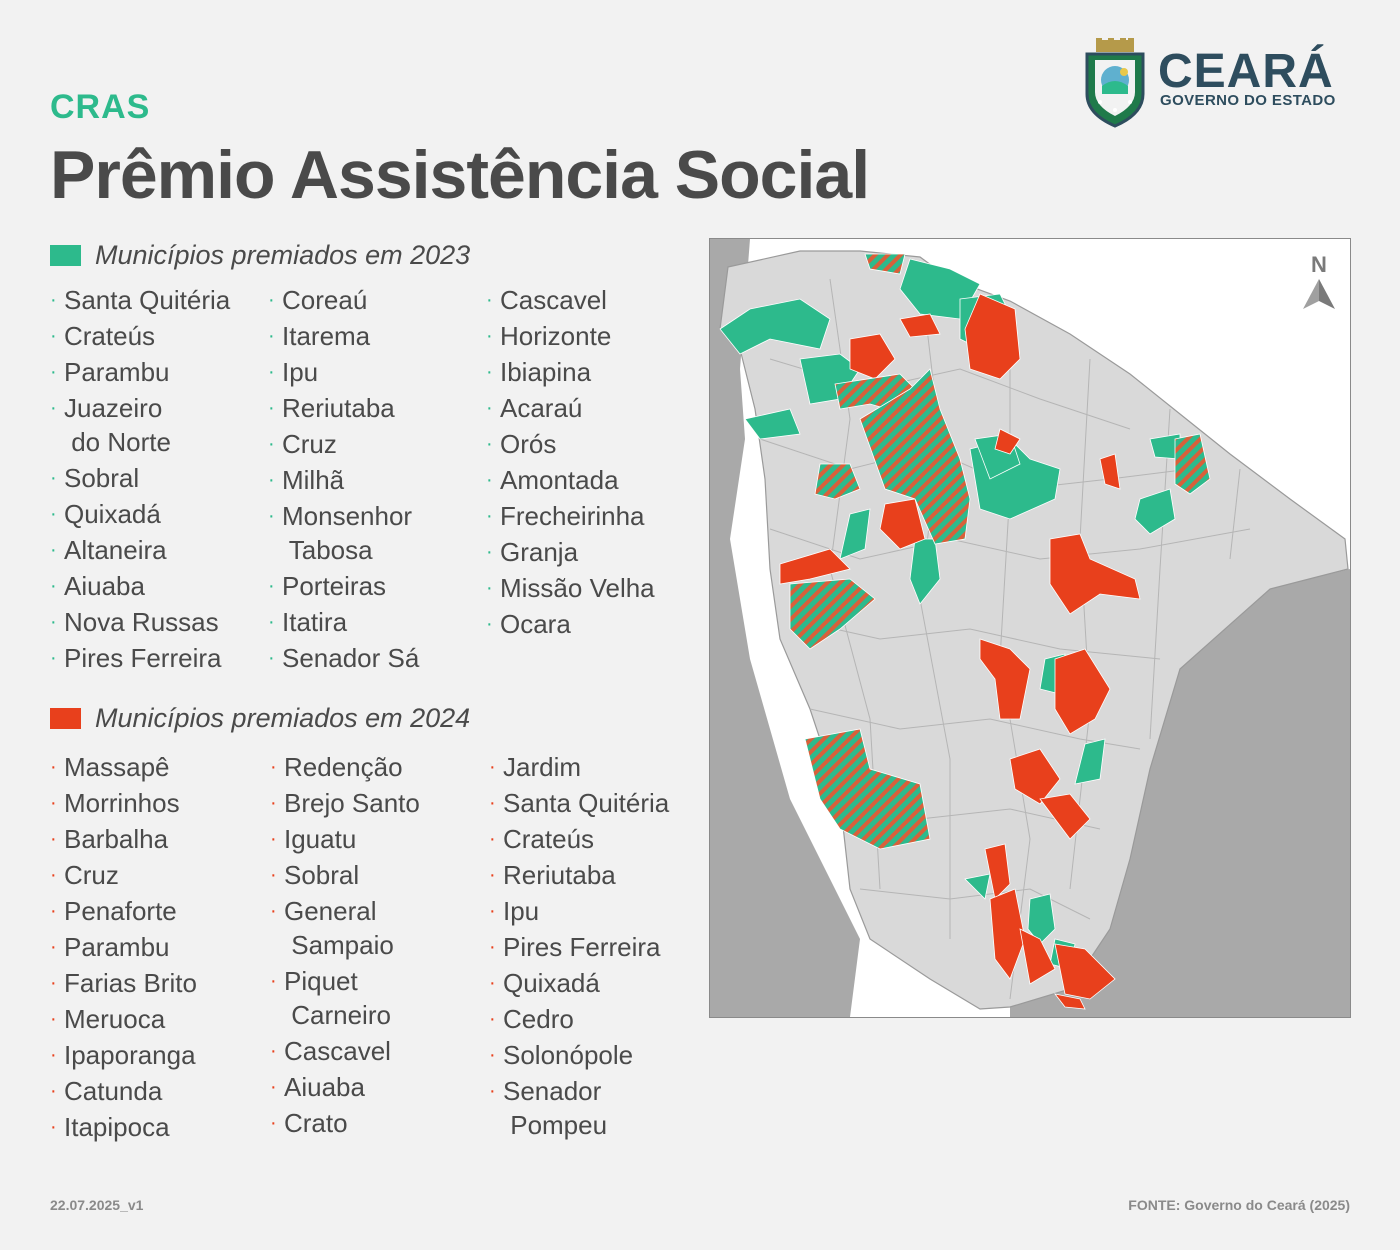  Describe the element at coordinates (1248, 100) in the screenshot. I see `logo-subtitle: GOVERNO DO ESTADO` at that location.